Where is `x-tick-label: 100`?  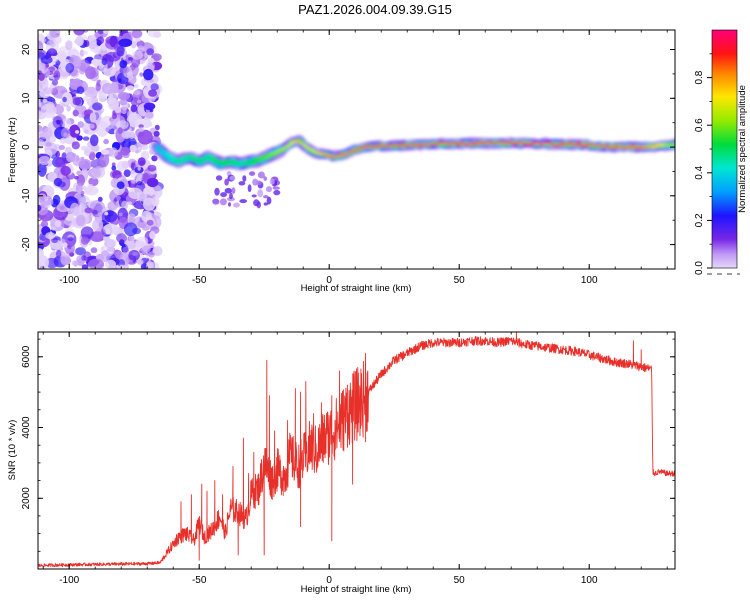 x-tick-label: 100 is located at coordinates (589, 580).